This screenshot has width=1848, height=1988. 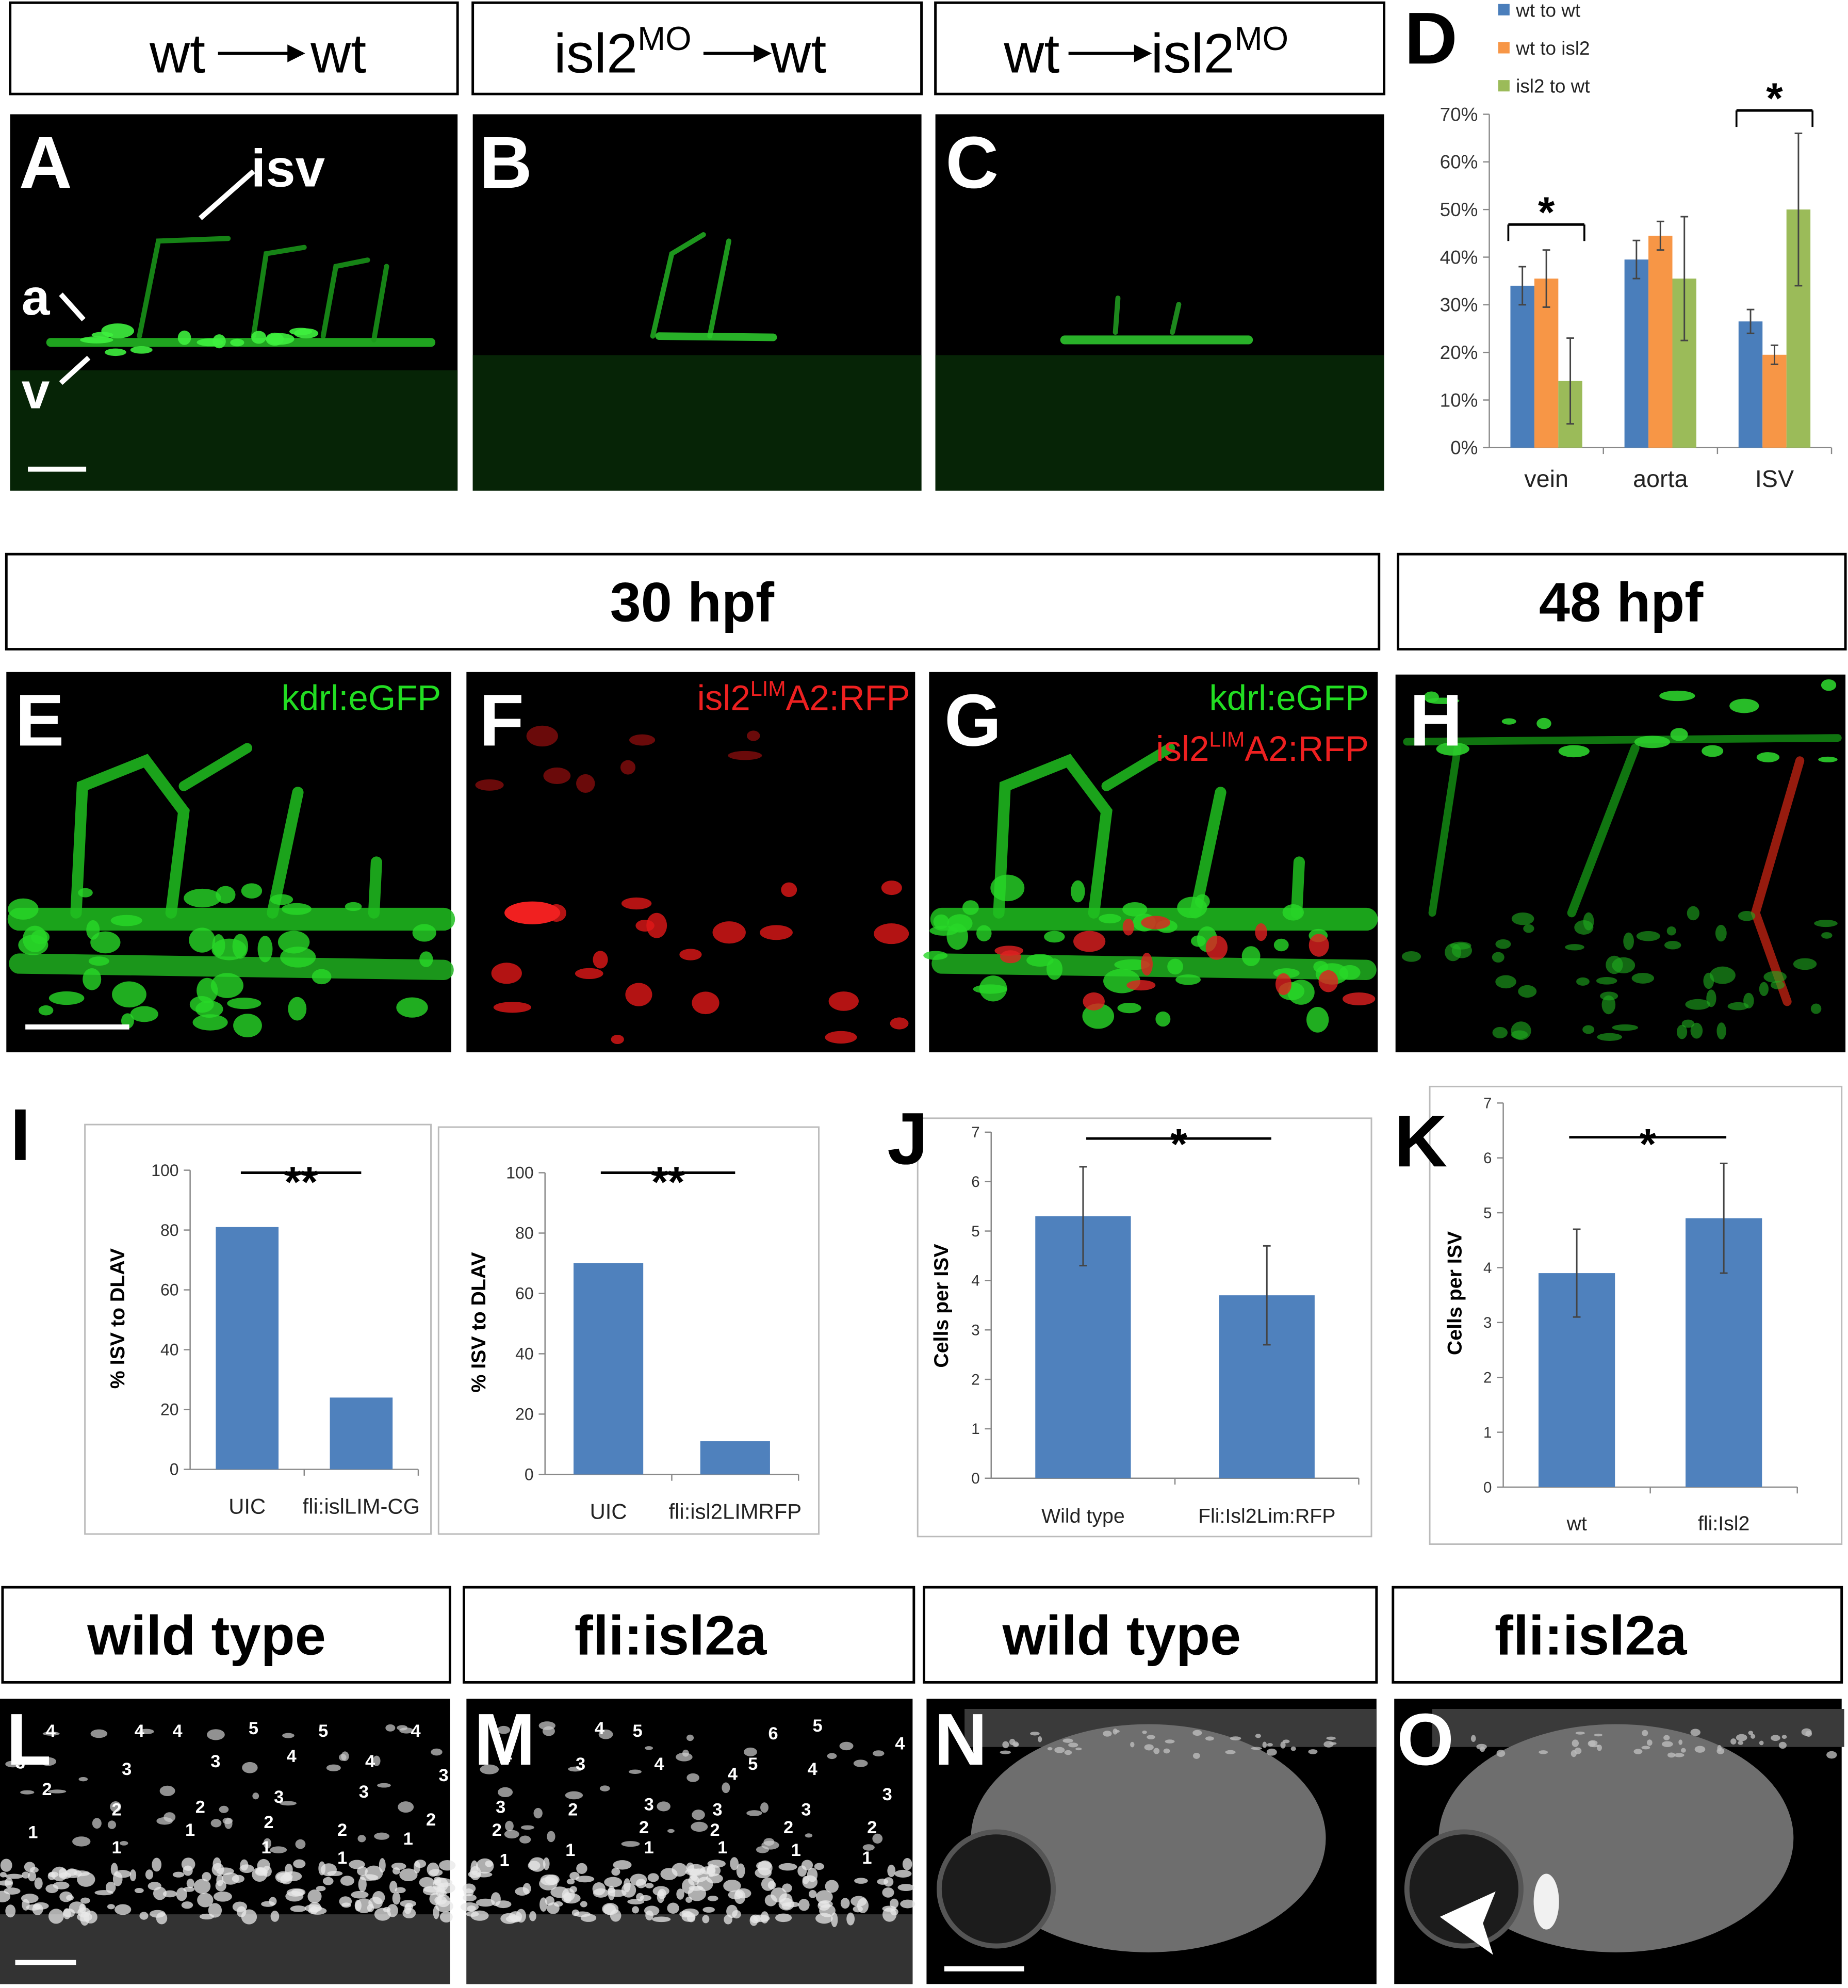 What do you see at coordinates (20, 1763) in the screenshot?
I see `cell-number: 3` at bounding box center [20, 1763].